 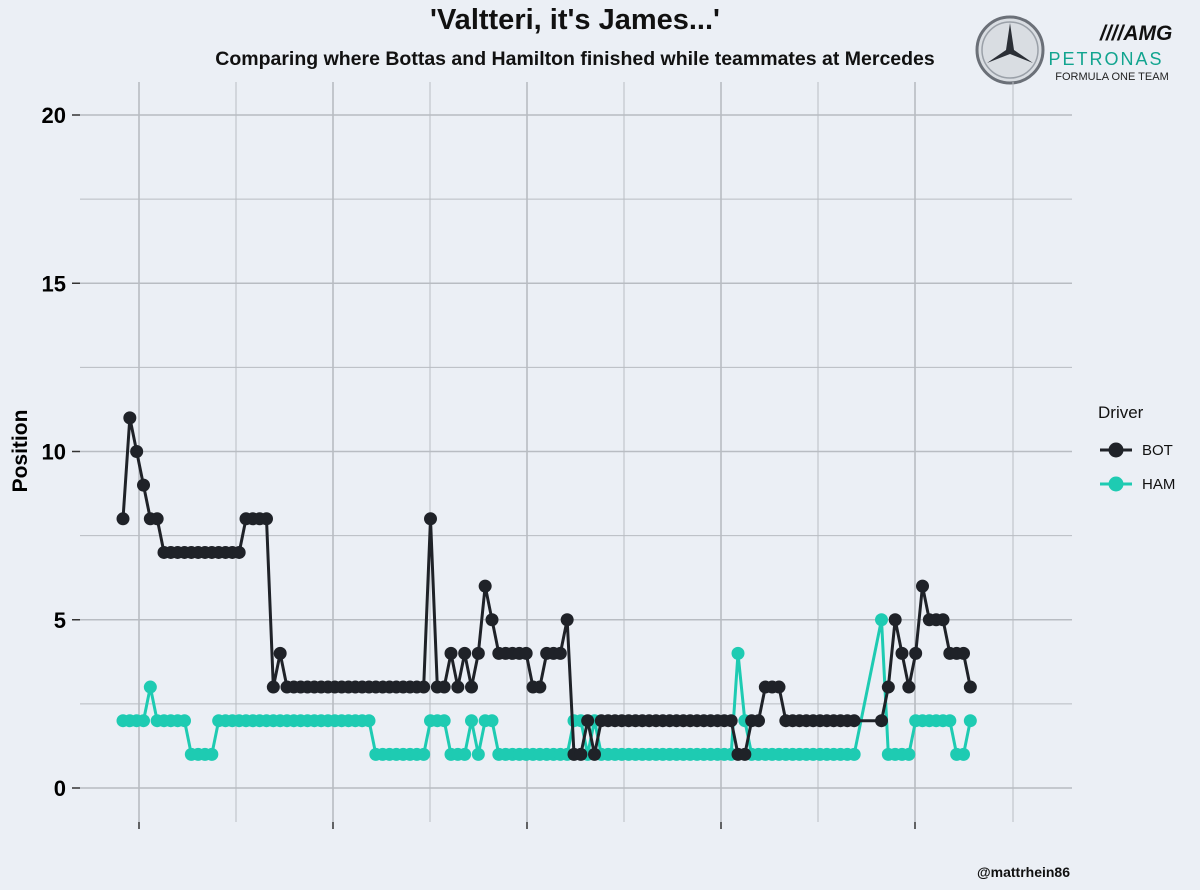 I want to click on author-caption: @mattrhein86, so click(x=1023, y=872).